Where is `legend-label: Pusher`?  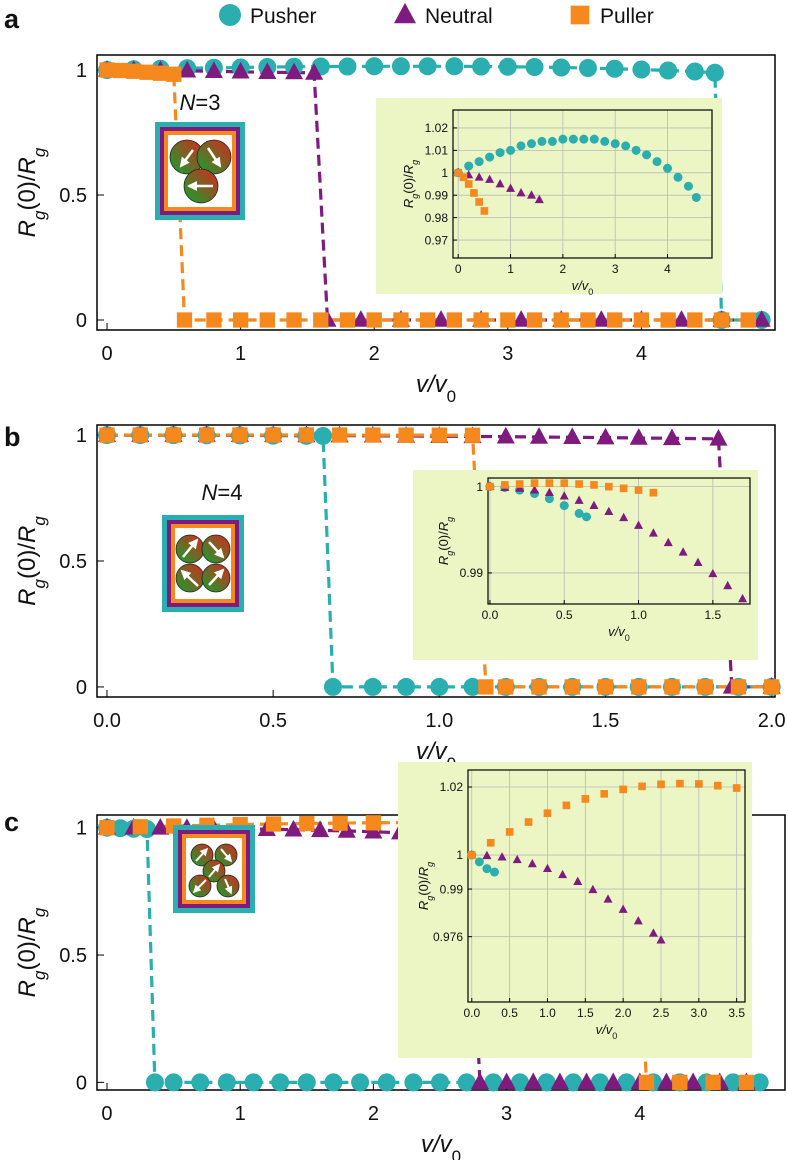 legend-label: Pusher is located at coordinates (283, 16).